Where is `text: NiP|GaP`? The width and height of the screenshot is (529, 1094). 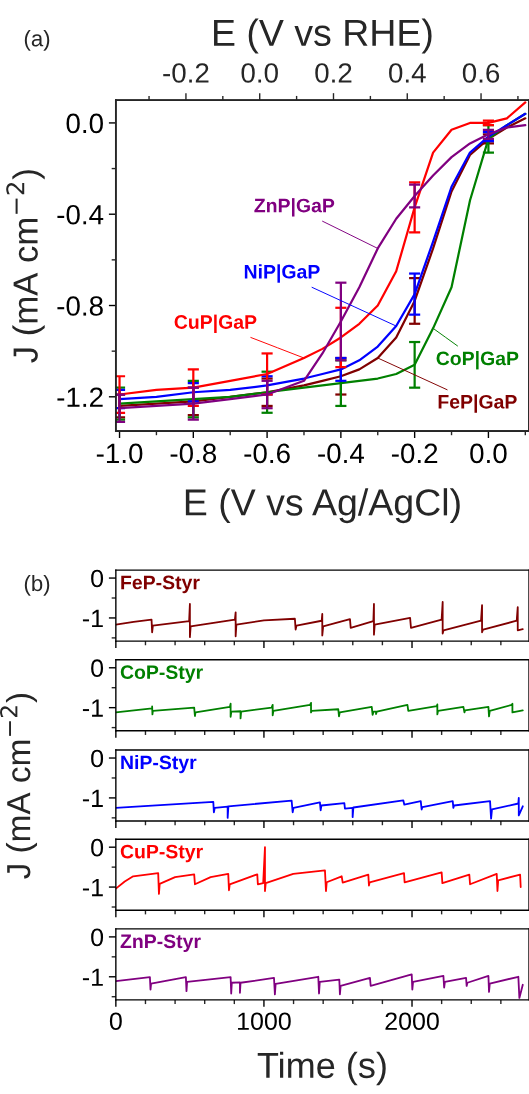 text: NiP|GaP is located at coordinates (282, 273).